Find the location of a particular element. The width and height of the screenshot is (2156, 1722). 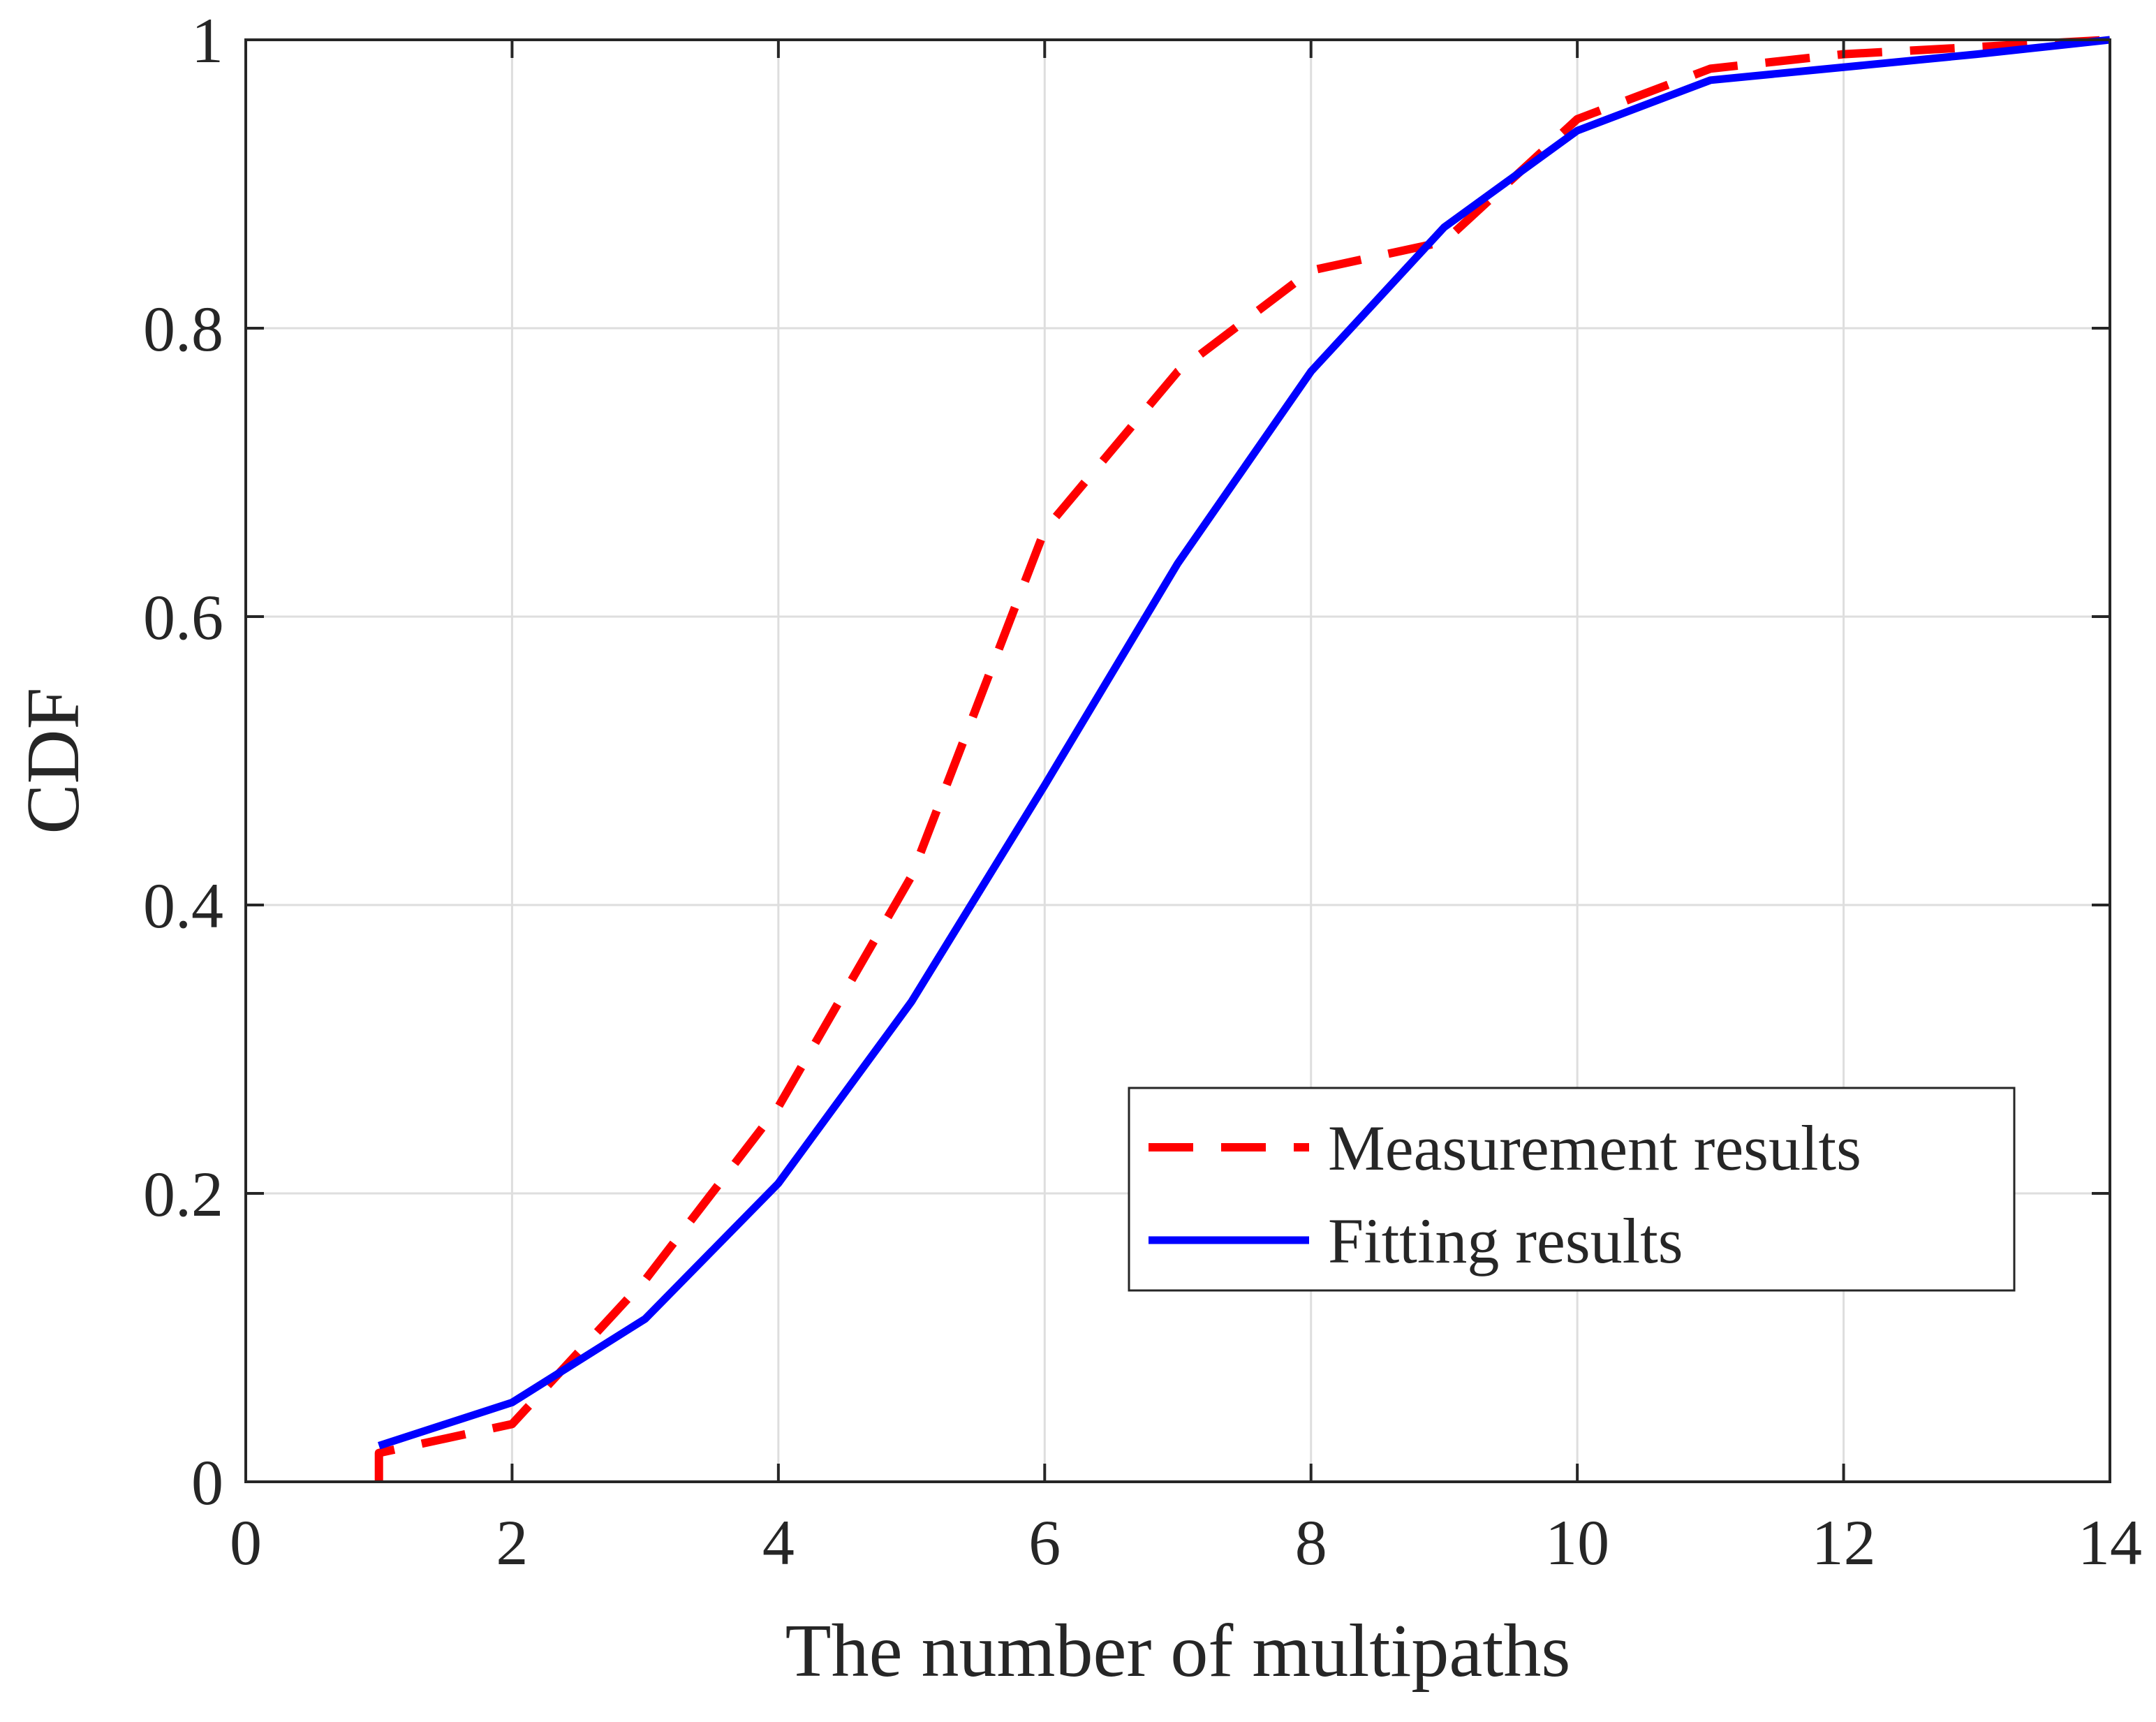

y-tick-label: 0 is located at coordinates (207, 1482).